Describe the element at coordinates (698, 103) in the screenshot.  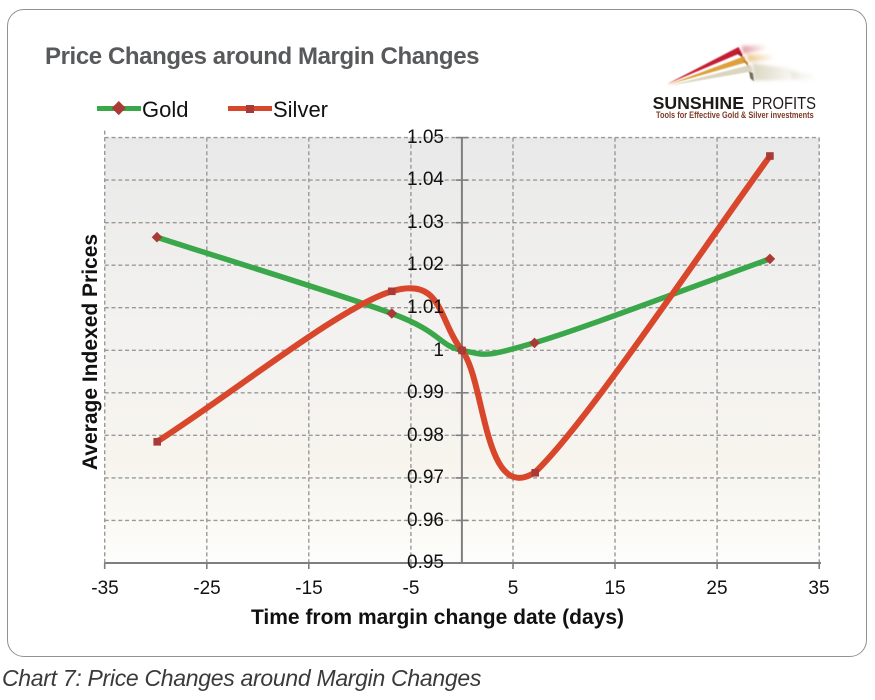
I see `svg-text: SUNSHINE` at that location.